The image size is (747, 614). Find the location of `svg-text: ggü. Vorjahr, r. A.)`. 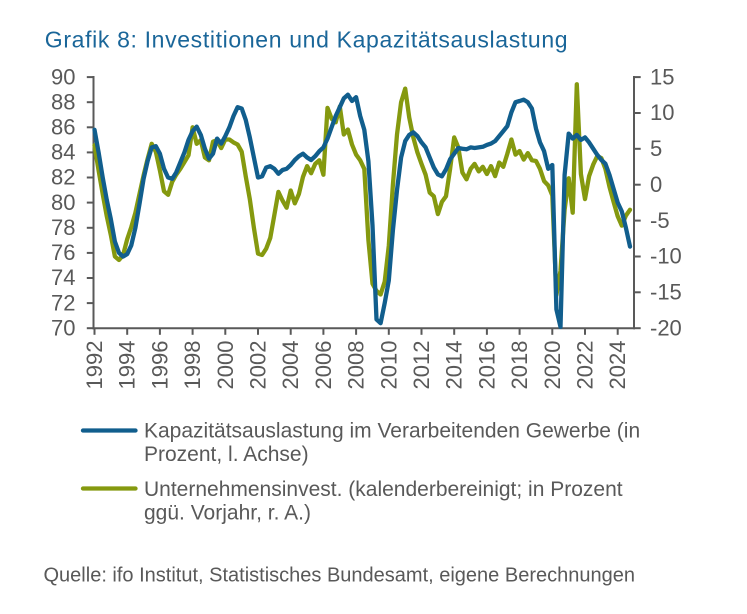

svg-text: ggü. Vorjahr, r. A.) is located at coordinates (227, 512).